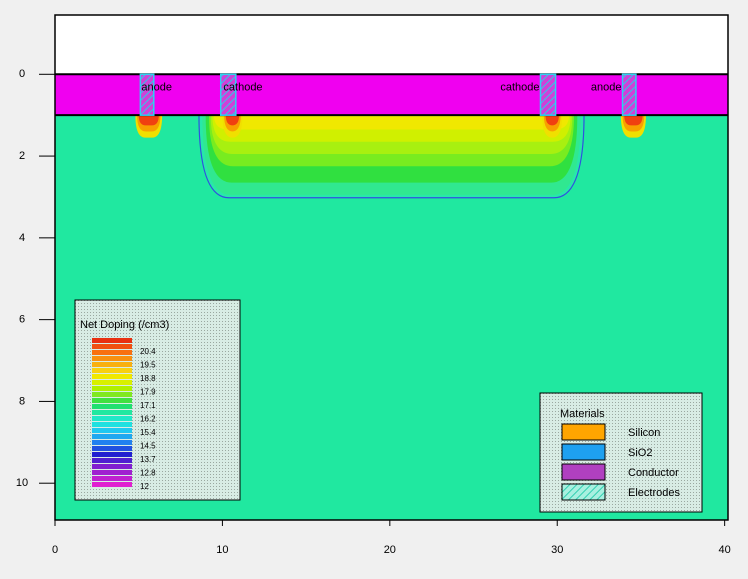 This screenshot has width=748, height=579. What do you see at coordinates (22, 401) in the screenshot?
I see `y-tick-label: 8` at bounding box center [22, 401].